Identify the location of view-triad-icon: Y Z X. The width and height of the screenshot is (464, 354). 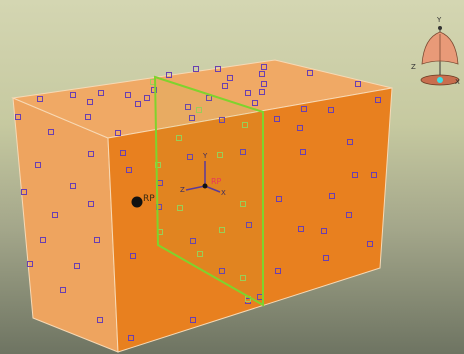
(435, 51).